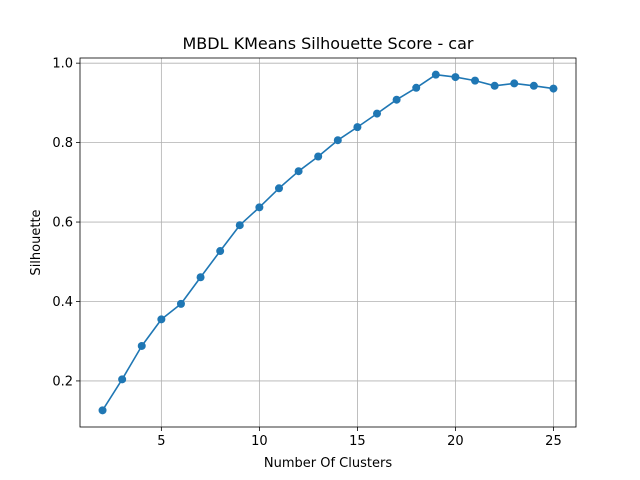 The height and width of the screenshot is (480, 640). I want to click on x-tick-label: 5, so click(161, 441).